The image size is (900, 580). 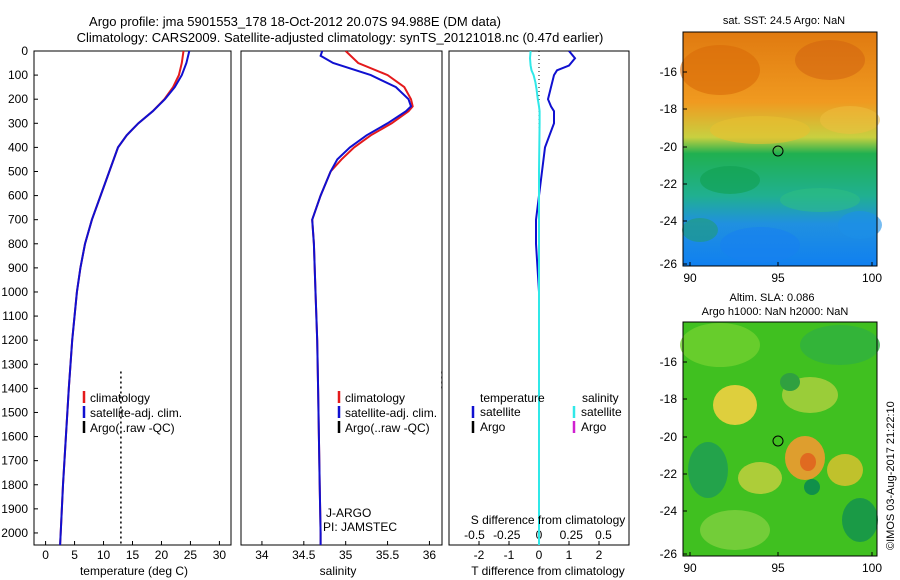 I want to click on x-tick-label: -1, so click(x=509, y=555).